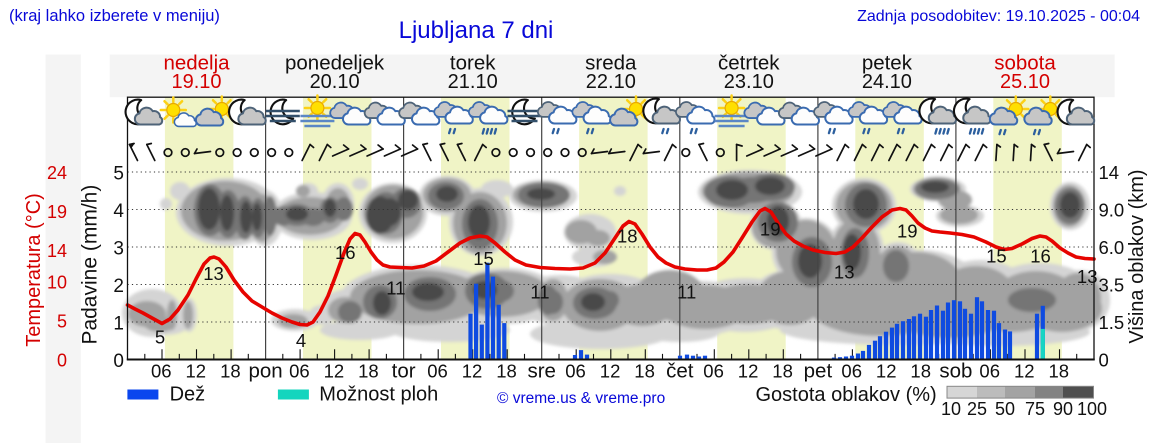 The image size is (1152, 443). I want to click on svg-text: Možnost ploh, so click(378, 395).